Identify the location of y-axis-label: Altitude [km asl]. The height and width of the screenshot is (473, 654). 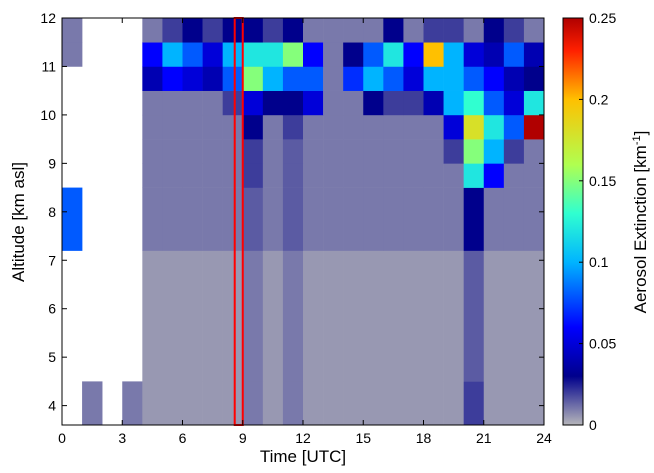
(18, 222).